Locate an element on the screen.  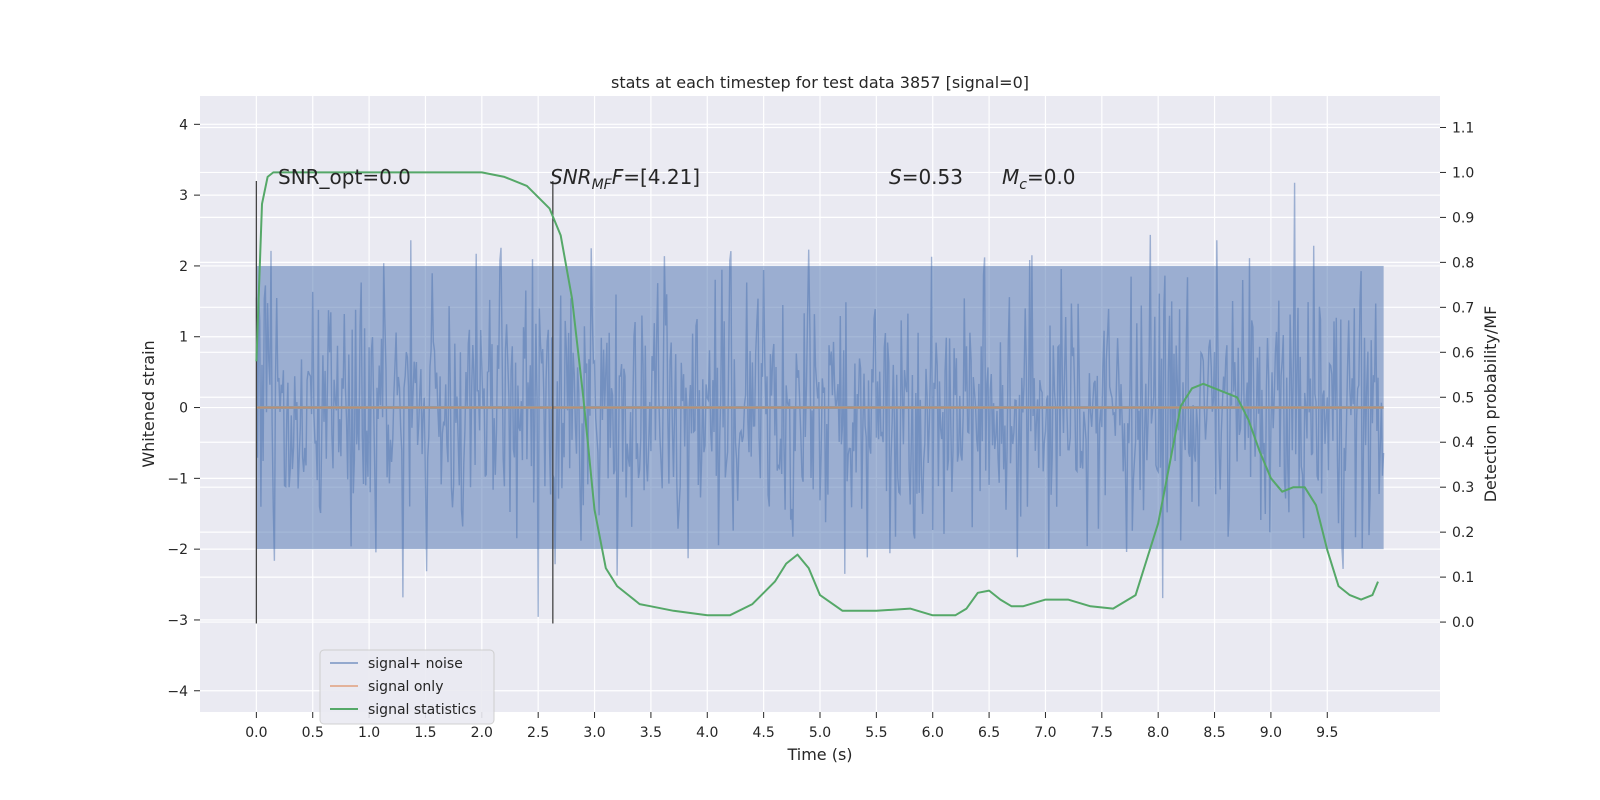
y-tick-label-7: 3 is located at coordinates (183, 196).